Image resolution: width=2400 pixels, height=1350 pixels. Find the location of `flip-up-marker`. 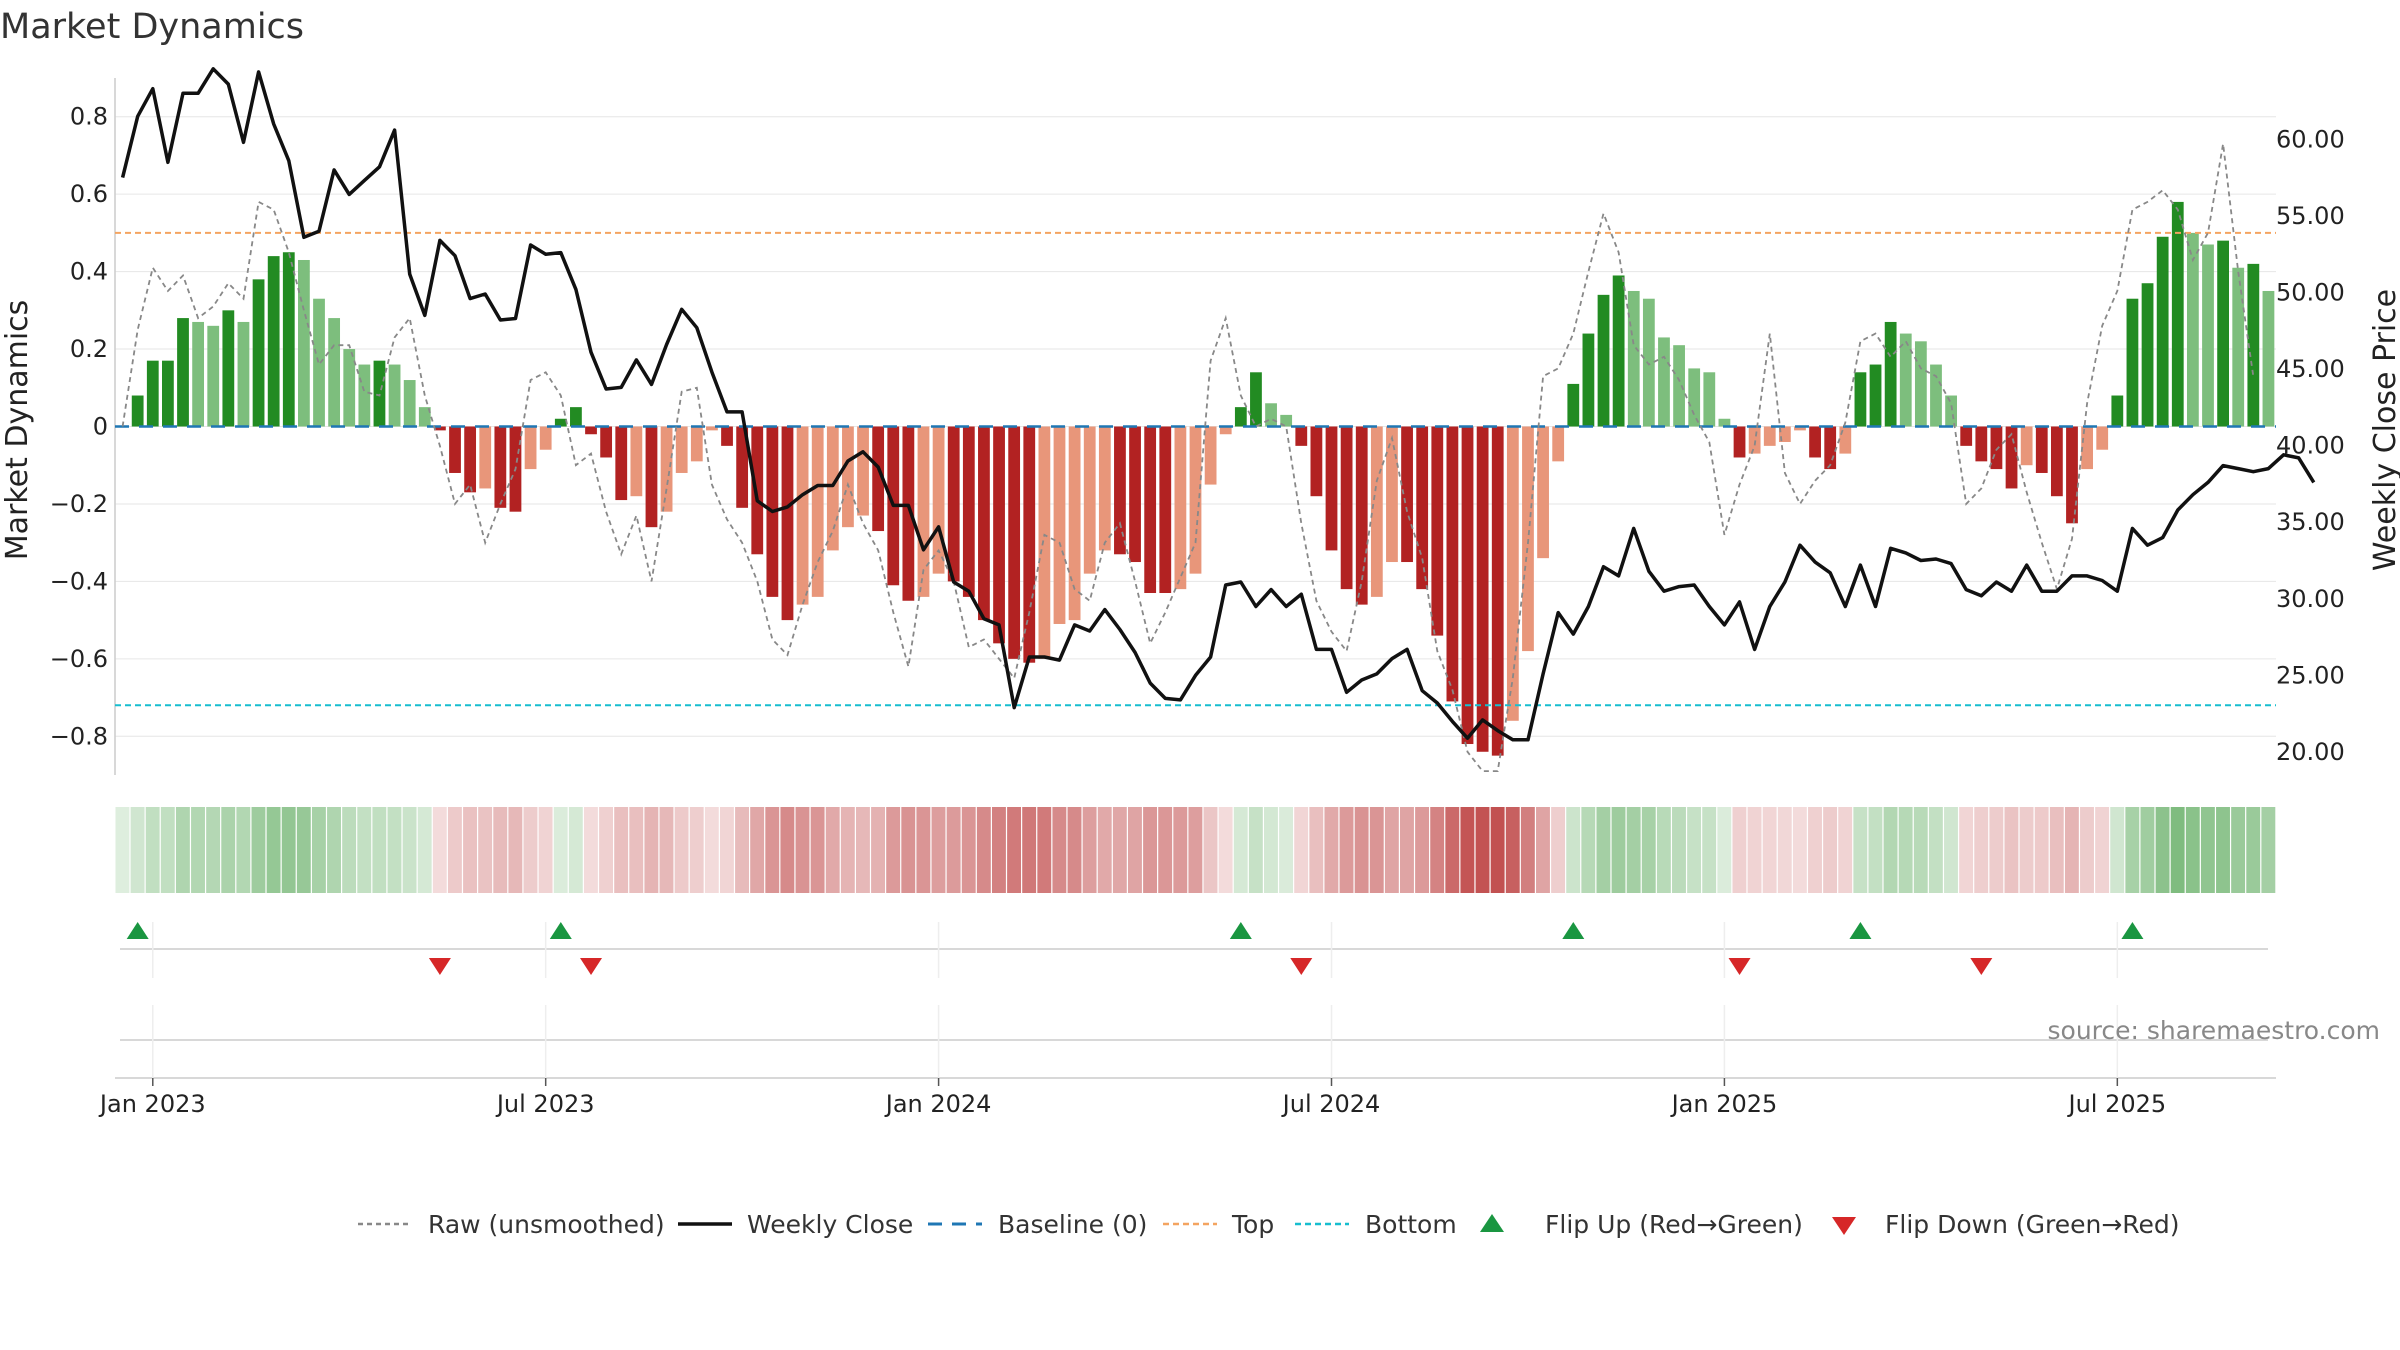

flip-up-marker is located at coordinates (1240, 930).